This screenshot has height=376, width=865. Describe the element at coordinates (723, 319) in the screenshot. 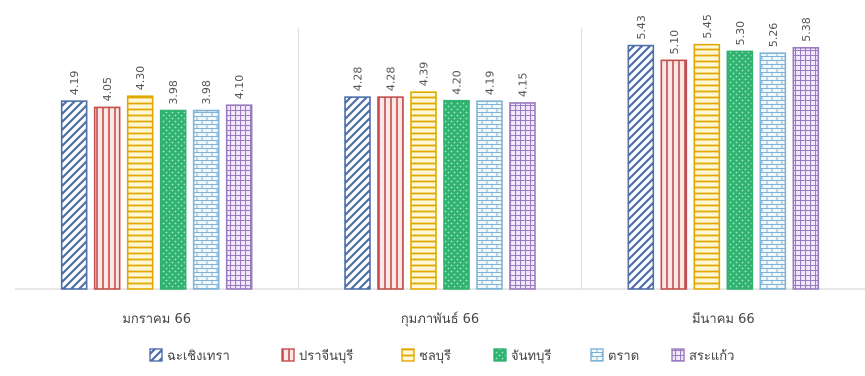

I see `category-label: มีนาคม 66` at that location.